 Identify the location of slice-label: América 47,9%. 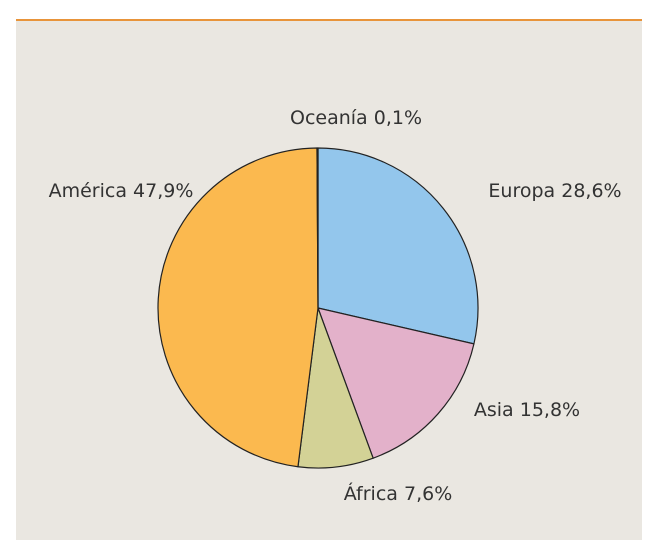
(121, 191).